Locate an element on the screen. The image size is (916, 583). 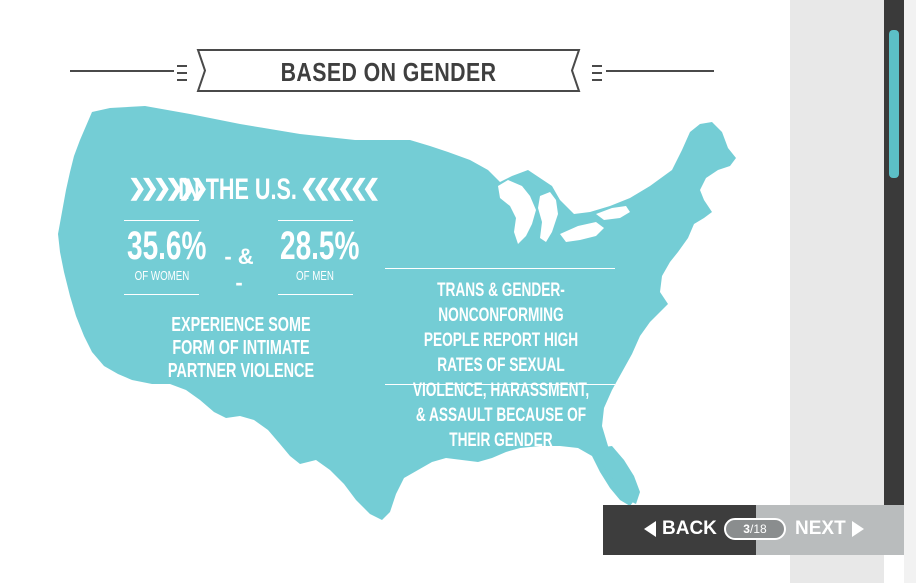
women-stat: 35.6% OF WOMEN is located at coordinates (162, 253).